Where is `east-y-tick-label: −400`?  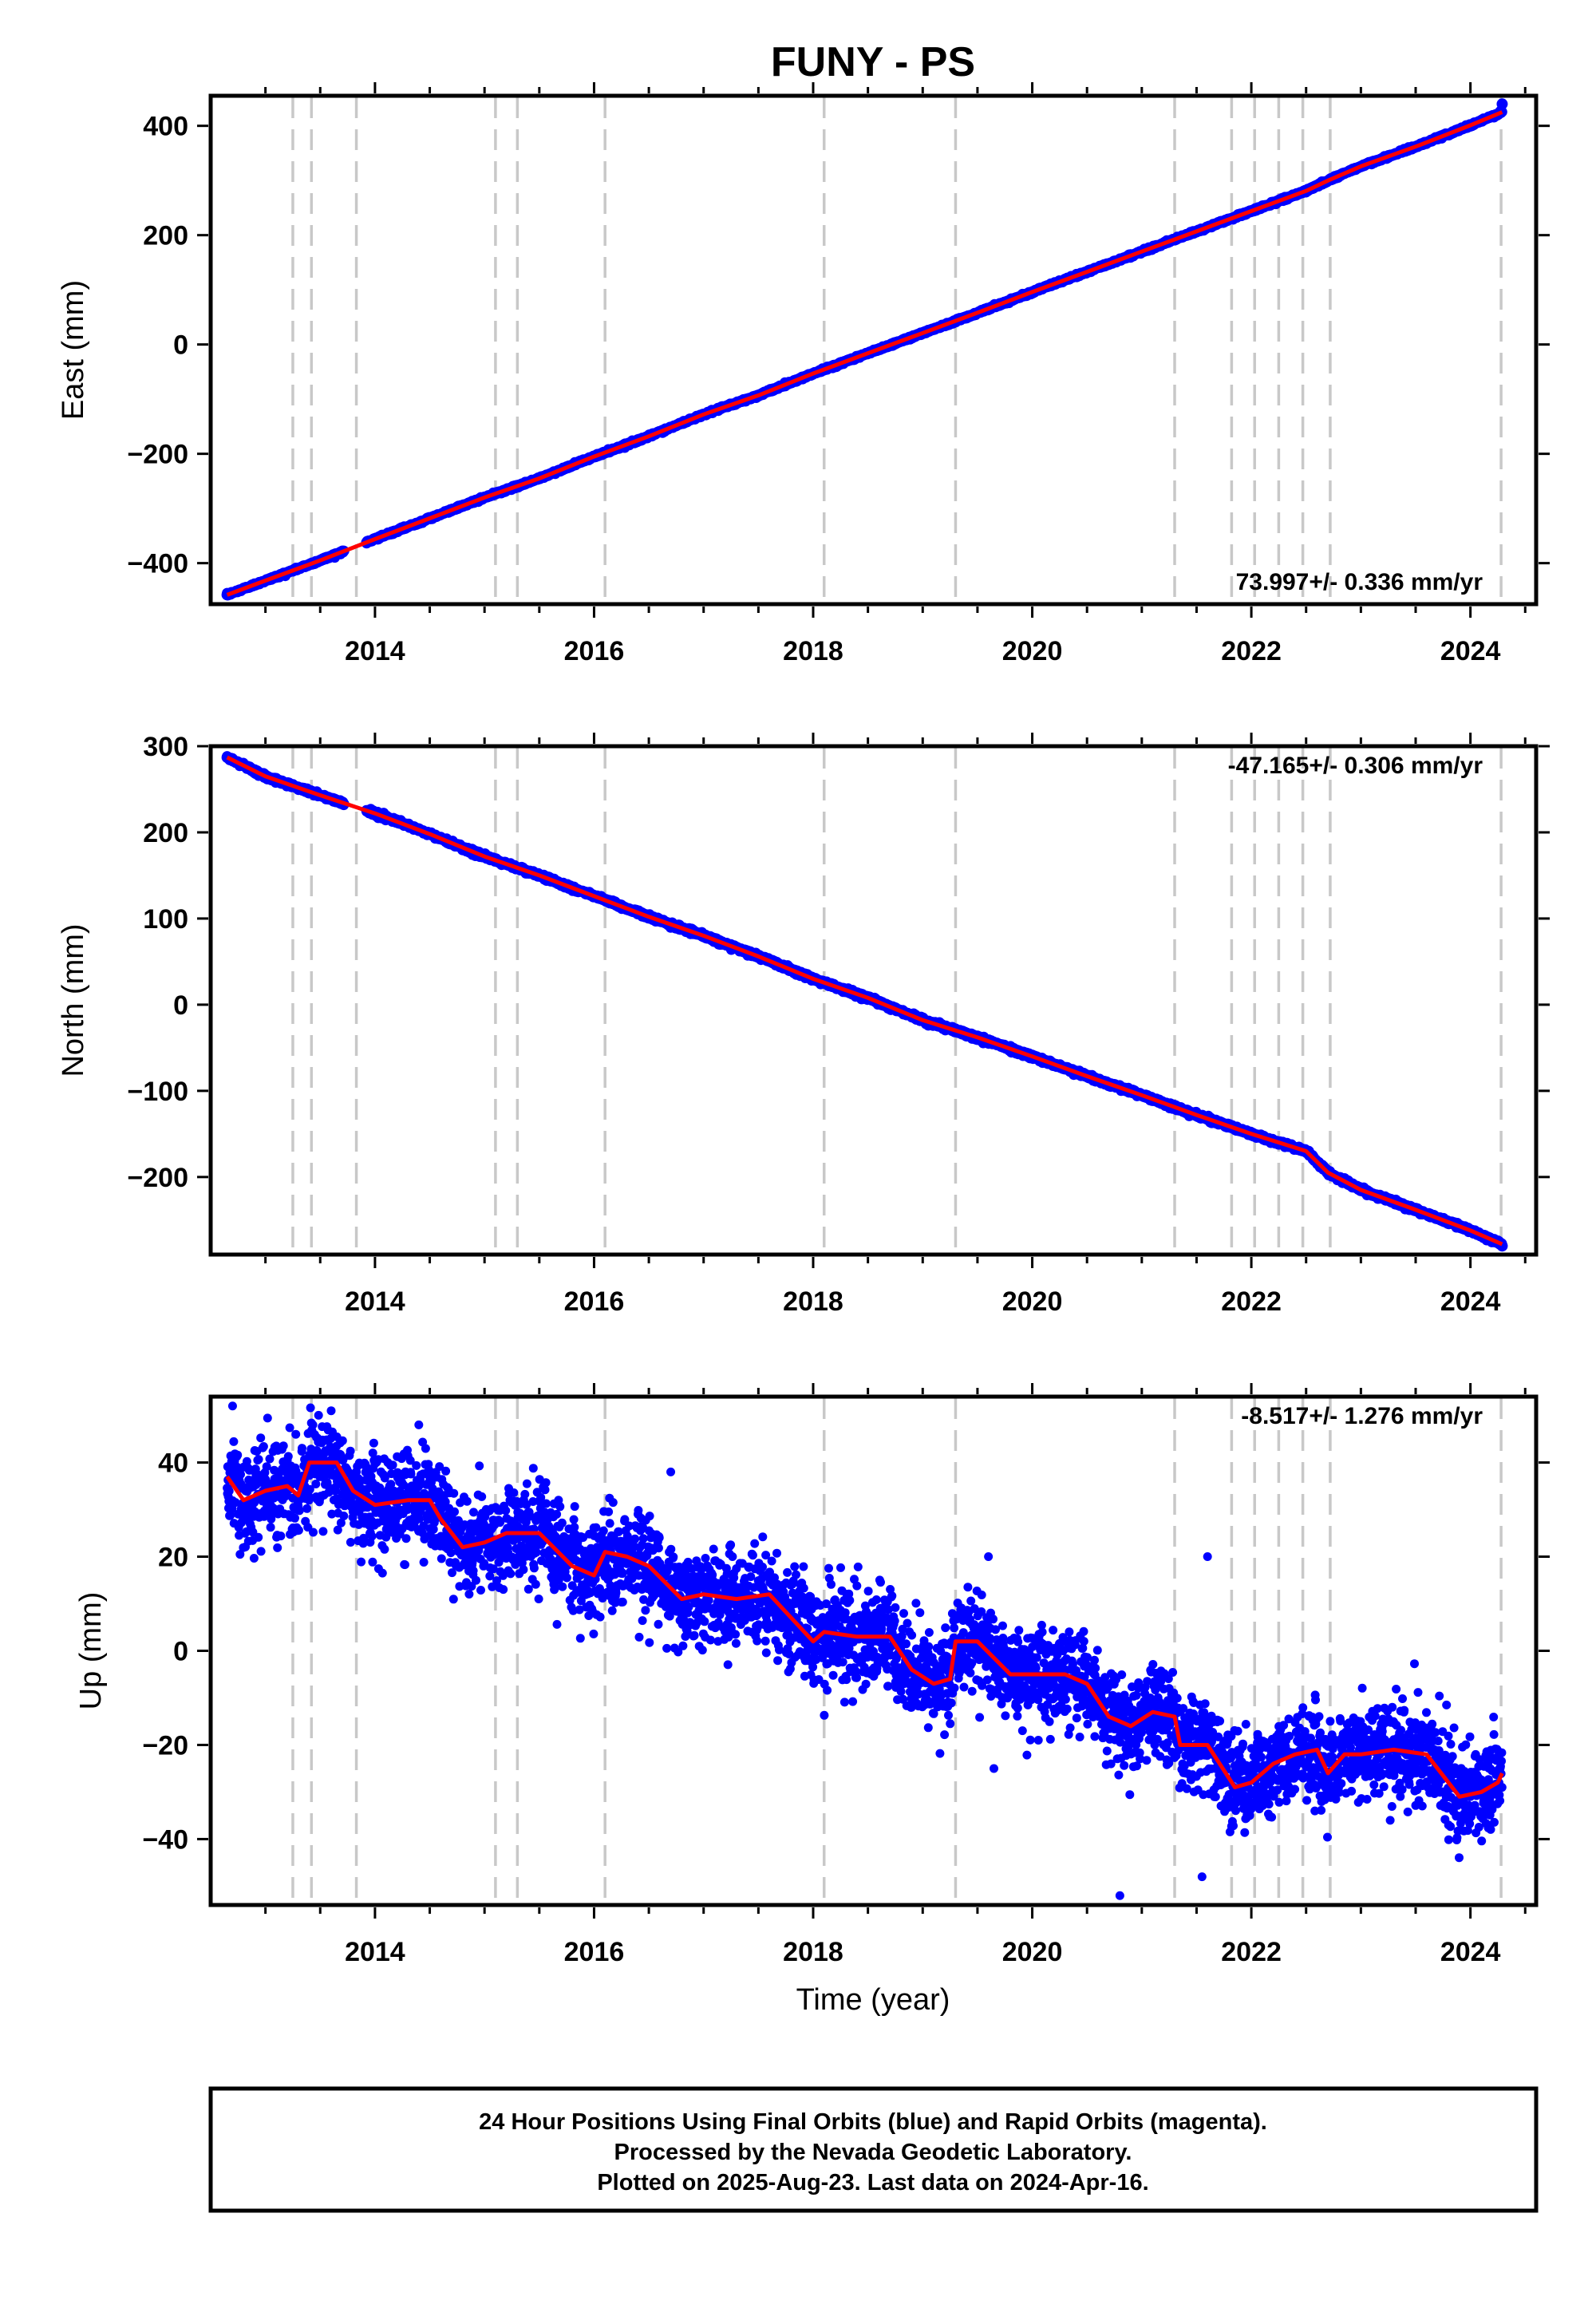 east-y-tick-label: −400 is located at coordinates (157, 564).